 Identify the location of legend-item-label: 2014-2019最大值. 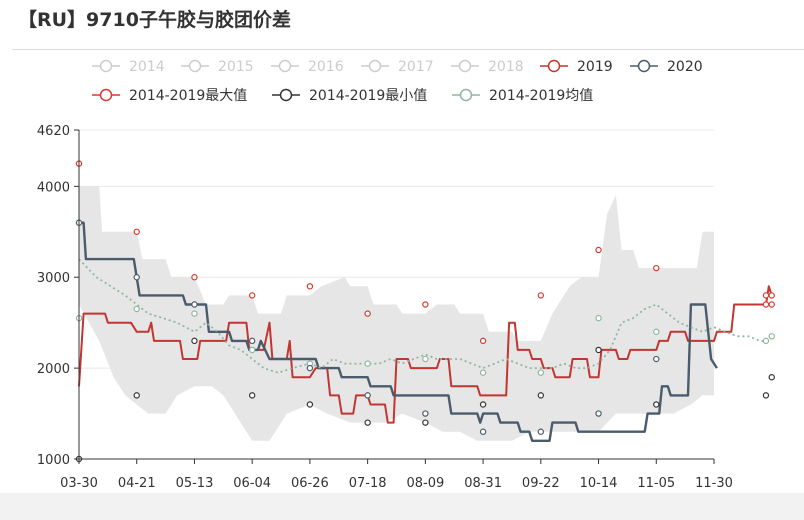
(188, 96).